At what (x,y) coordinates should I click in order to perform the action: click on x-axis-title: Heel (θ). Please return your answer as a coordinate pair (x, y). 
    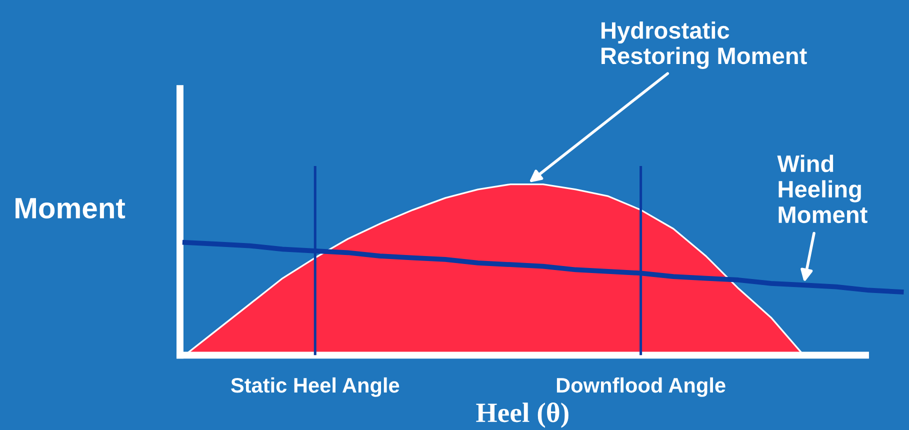
    Looking at the image, I should click on (522, 415).